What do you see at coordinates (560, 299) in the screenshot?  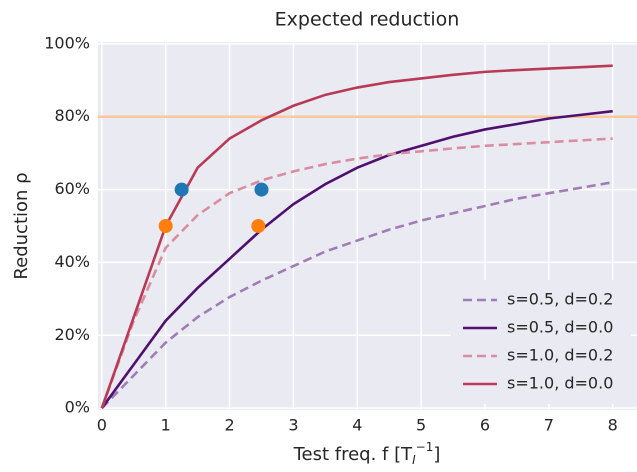 I see `legend-label: s=0.5, d=0.2` at bounding box center [560, 299].